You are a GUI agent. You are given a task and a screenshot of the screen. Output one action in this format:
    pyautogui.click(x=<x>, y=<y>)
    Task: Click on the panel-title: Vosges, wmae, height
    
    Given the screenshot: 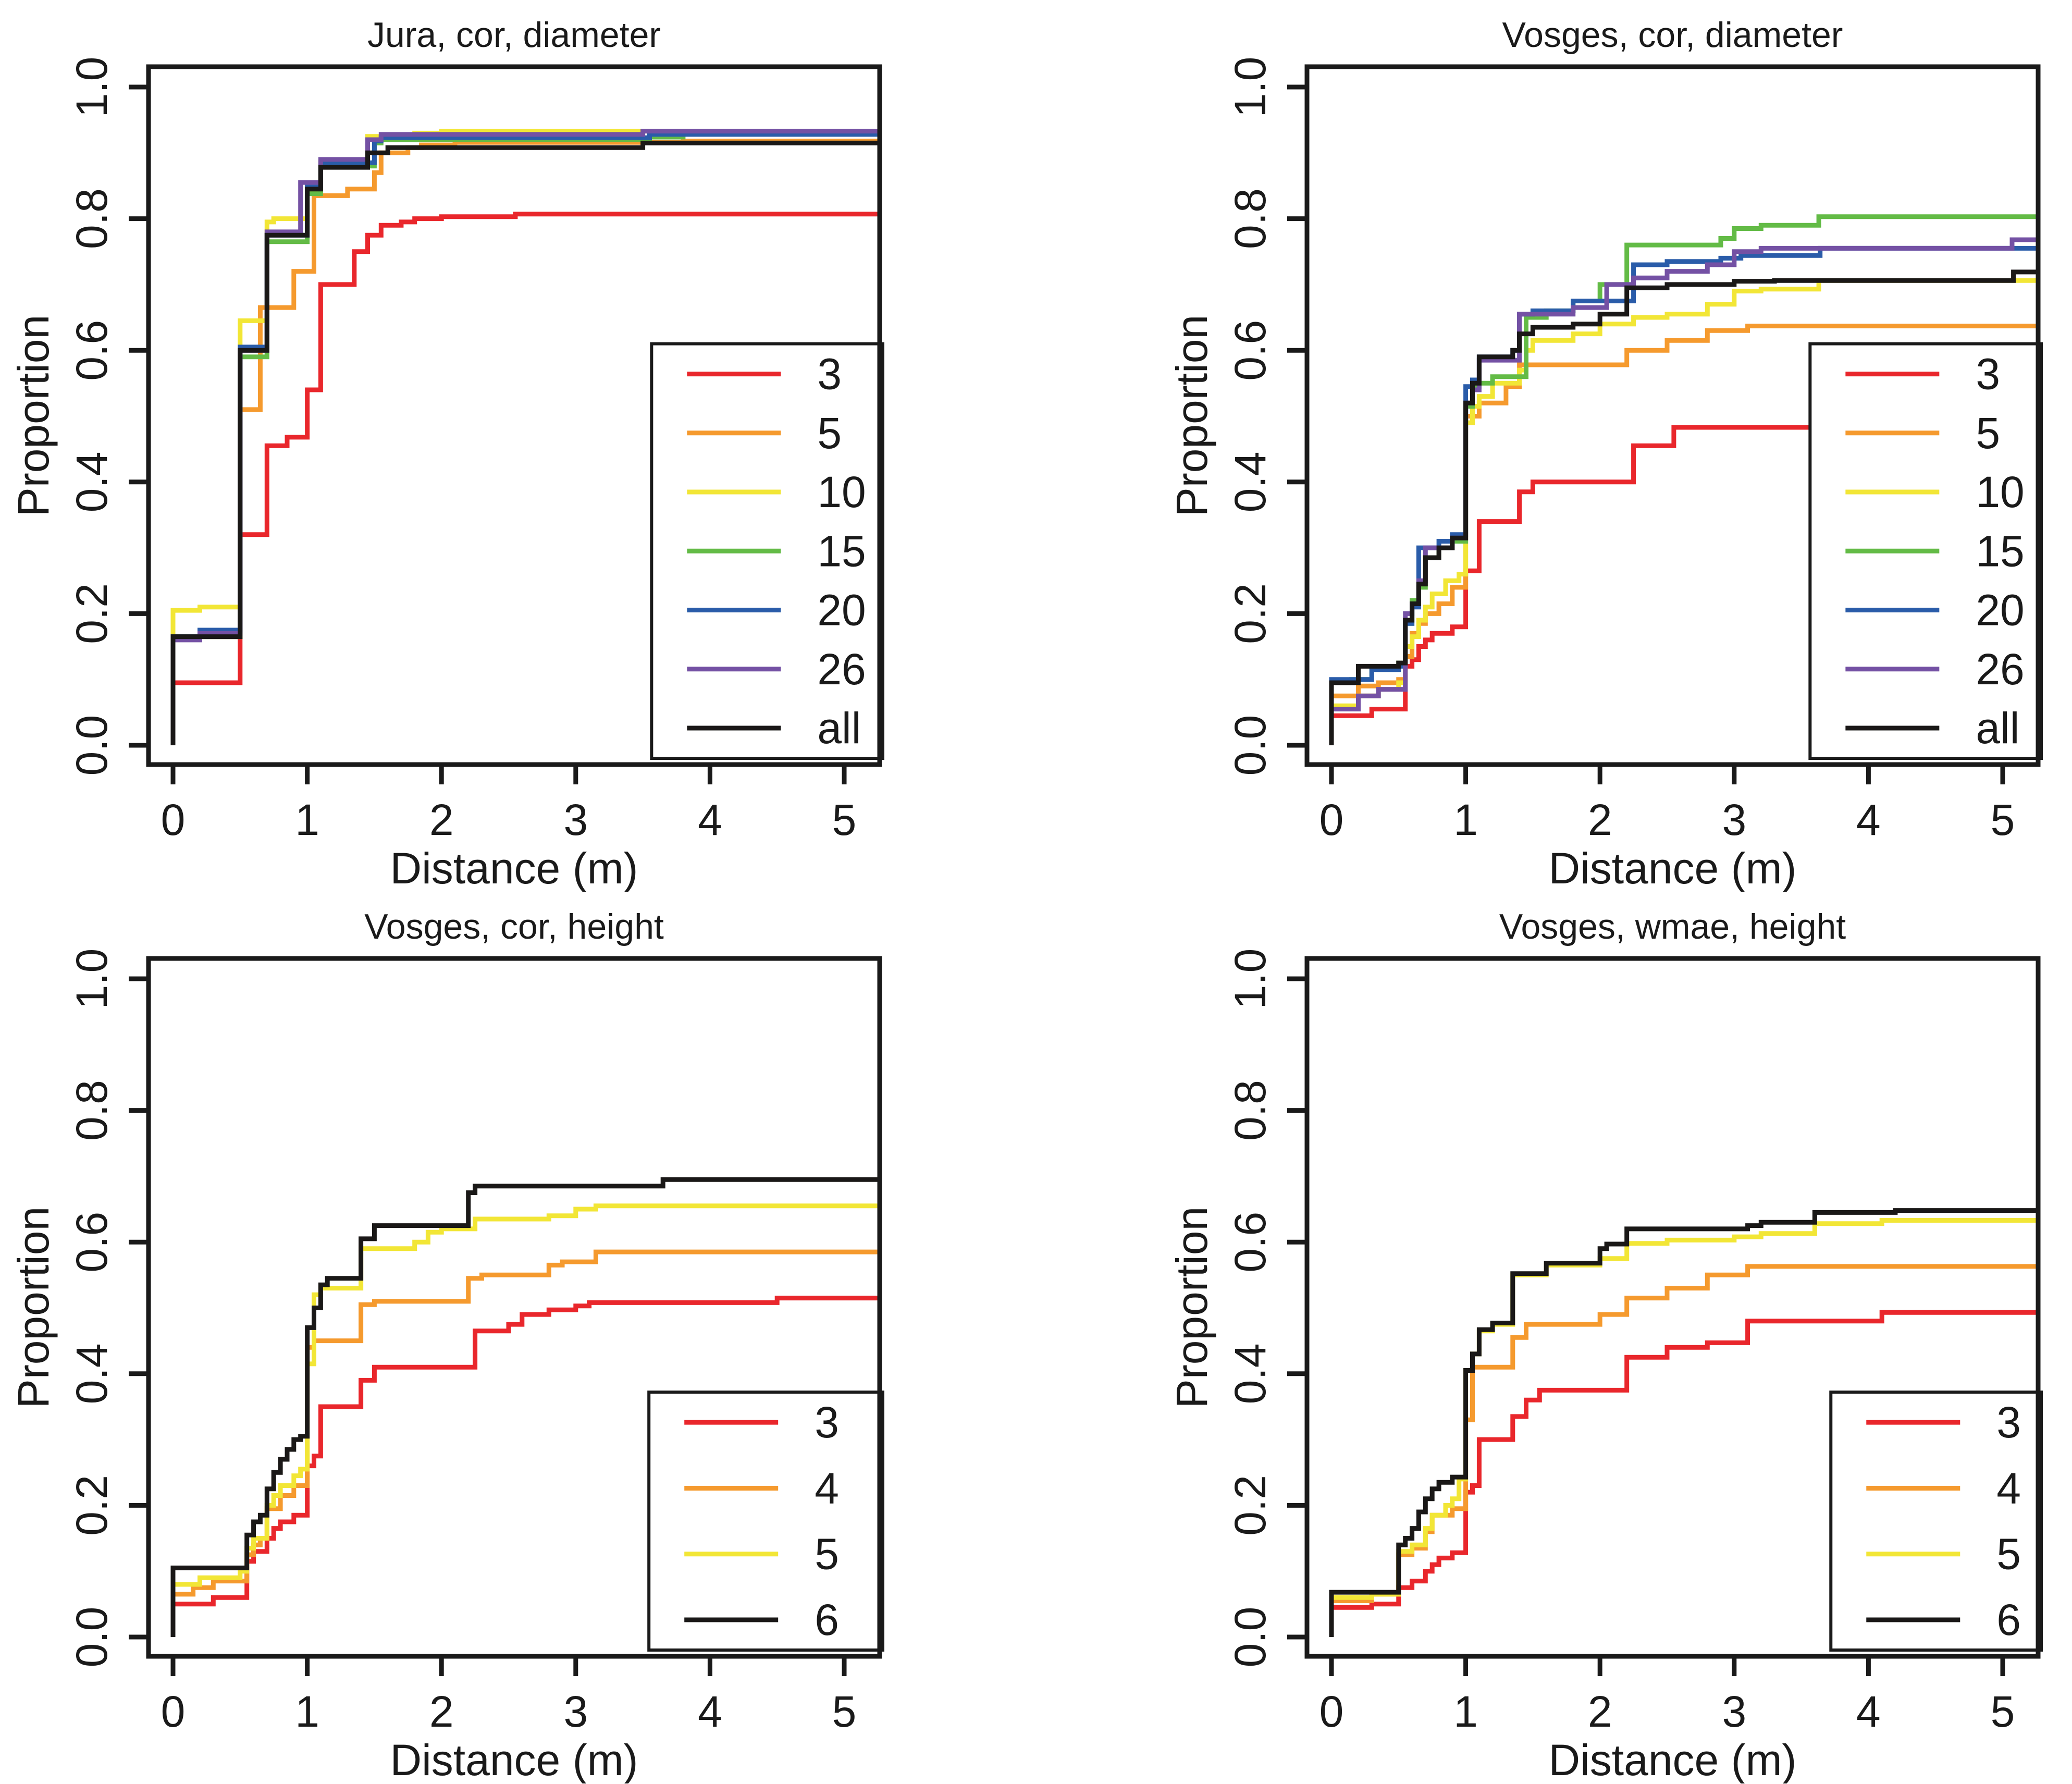 What is the action you would take?
    pyautogui.click(x=1672, y=927)
    